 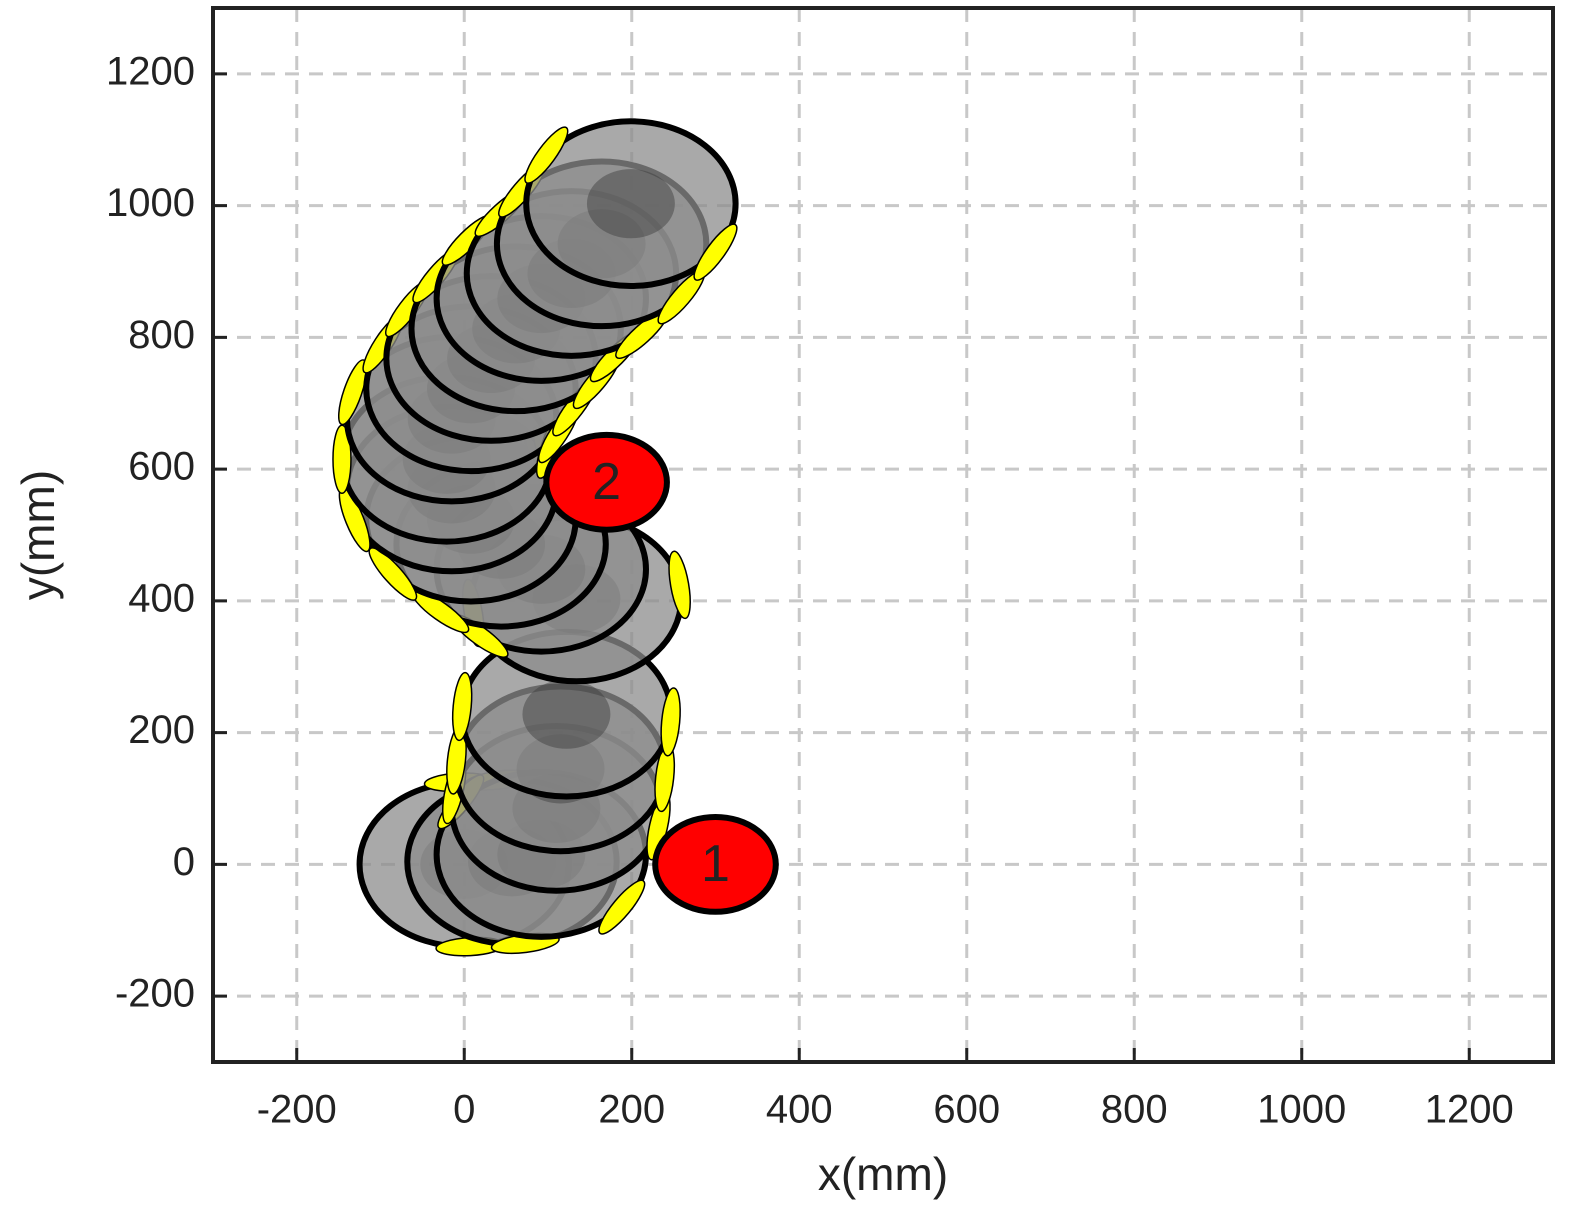 I want to click on y-tick-label: -200, so click(x=155, y=994).